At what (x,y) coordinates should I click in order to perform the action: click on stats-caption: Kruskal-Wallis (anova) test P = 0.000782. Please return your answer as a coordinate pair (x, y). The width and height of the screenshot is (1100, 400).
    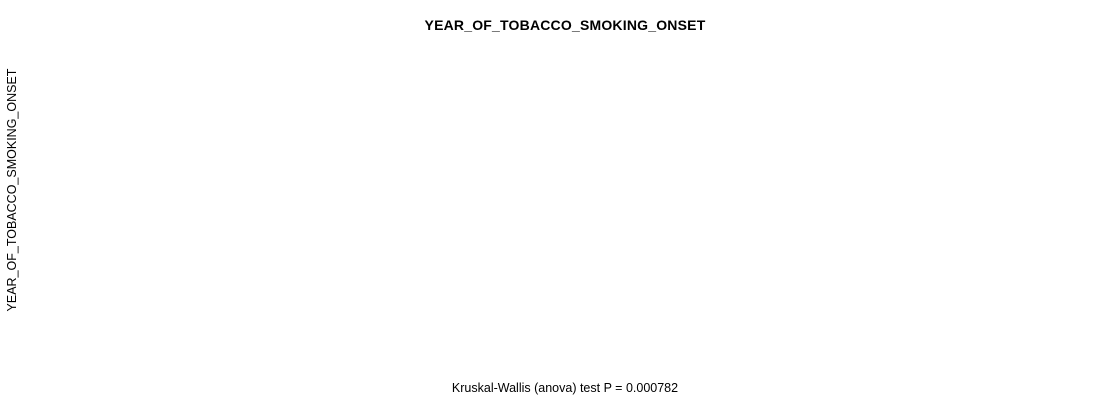
    Looking at the image, I should click on (565, 388).